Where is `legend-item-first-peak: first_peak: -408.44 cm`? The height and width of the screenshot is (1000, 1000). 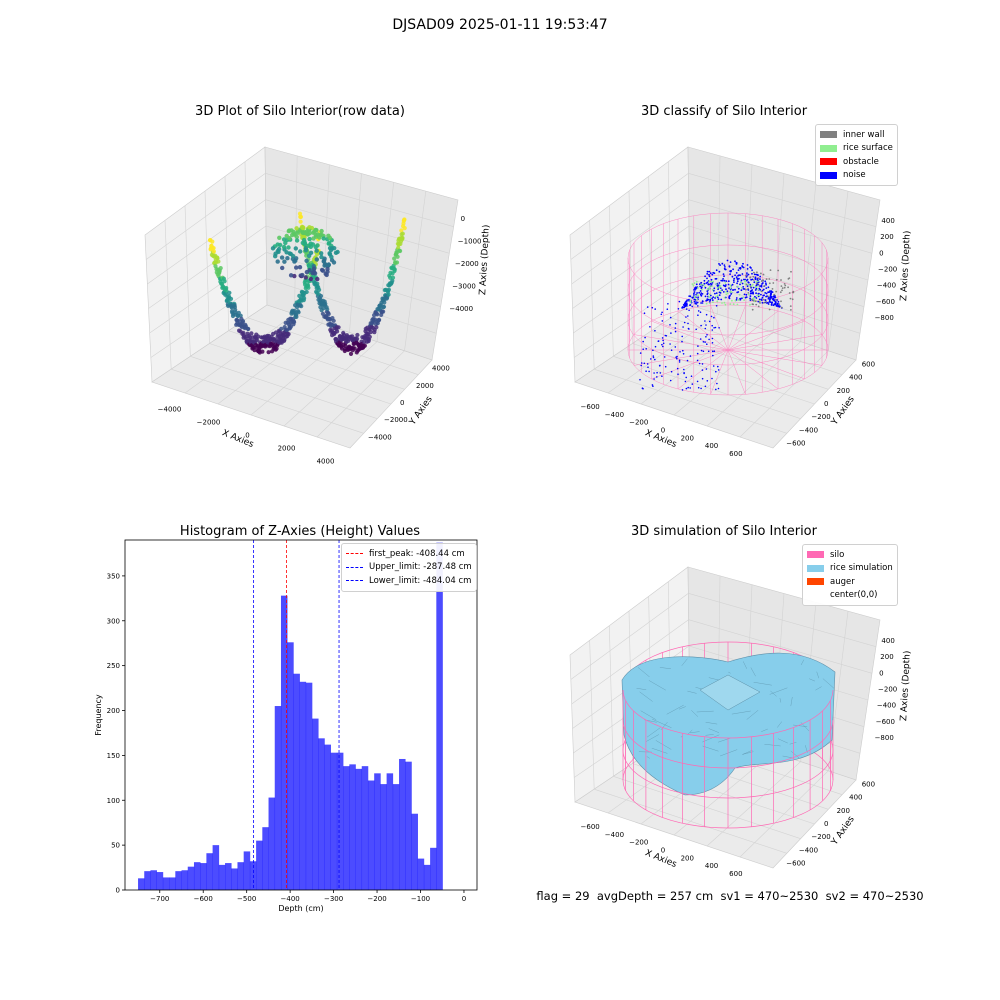
legend-item-first-peak: first_peak: -408.44 cm is located at coordinates (409, 554).